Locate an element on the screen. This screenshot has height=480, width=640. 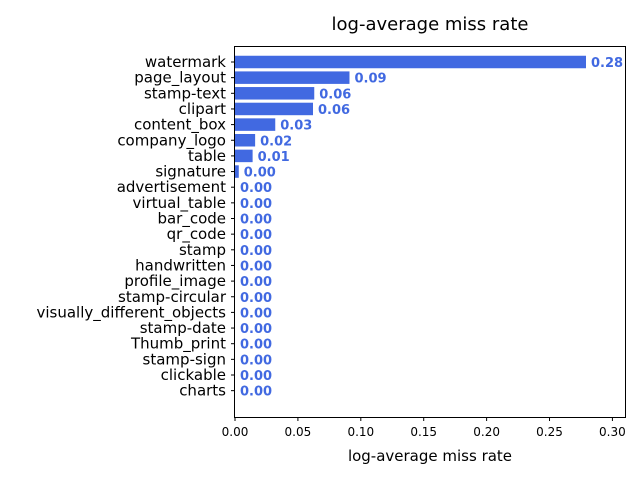
category-label: page_layout is located at coordinates (180, 78).